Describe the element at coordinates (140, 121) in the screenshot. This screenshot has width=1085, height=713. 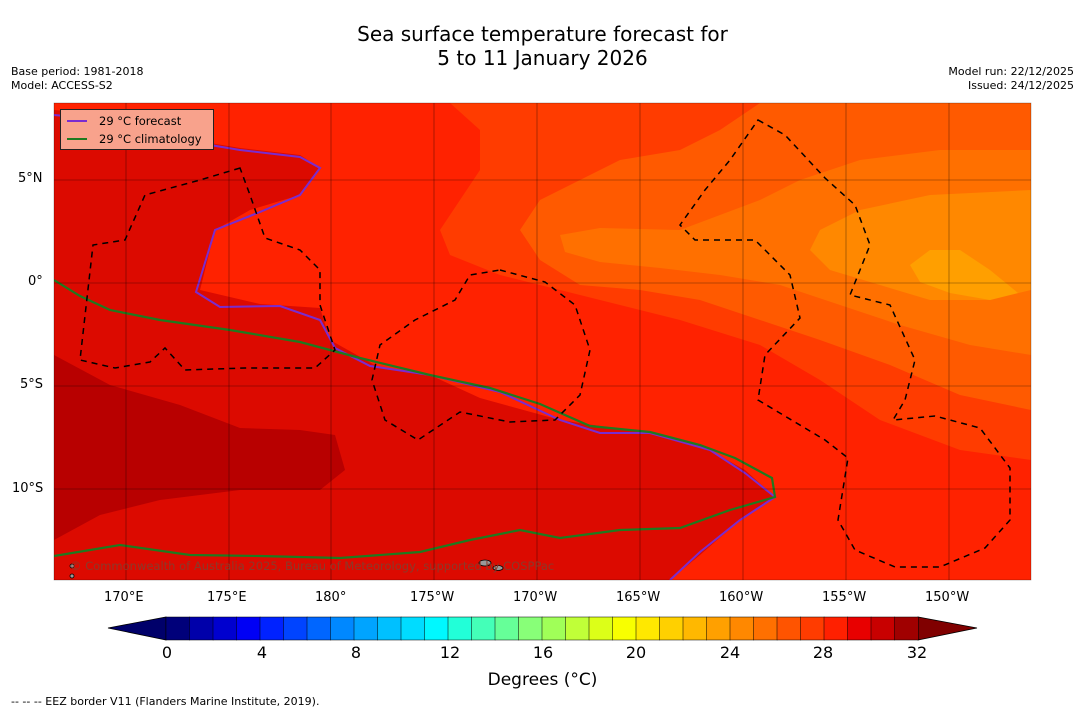
I see `legend-forecast-label: 29 °C forecast` at that location.